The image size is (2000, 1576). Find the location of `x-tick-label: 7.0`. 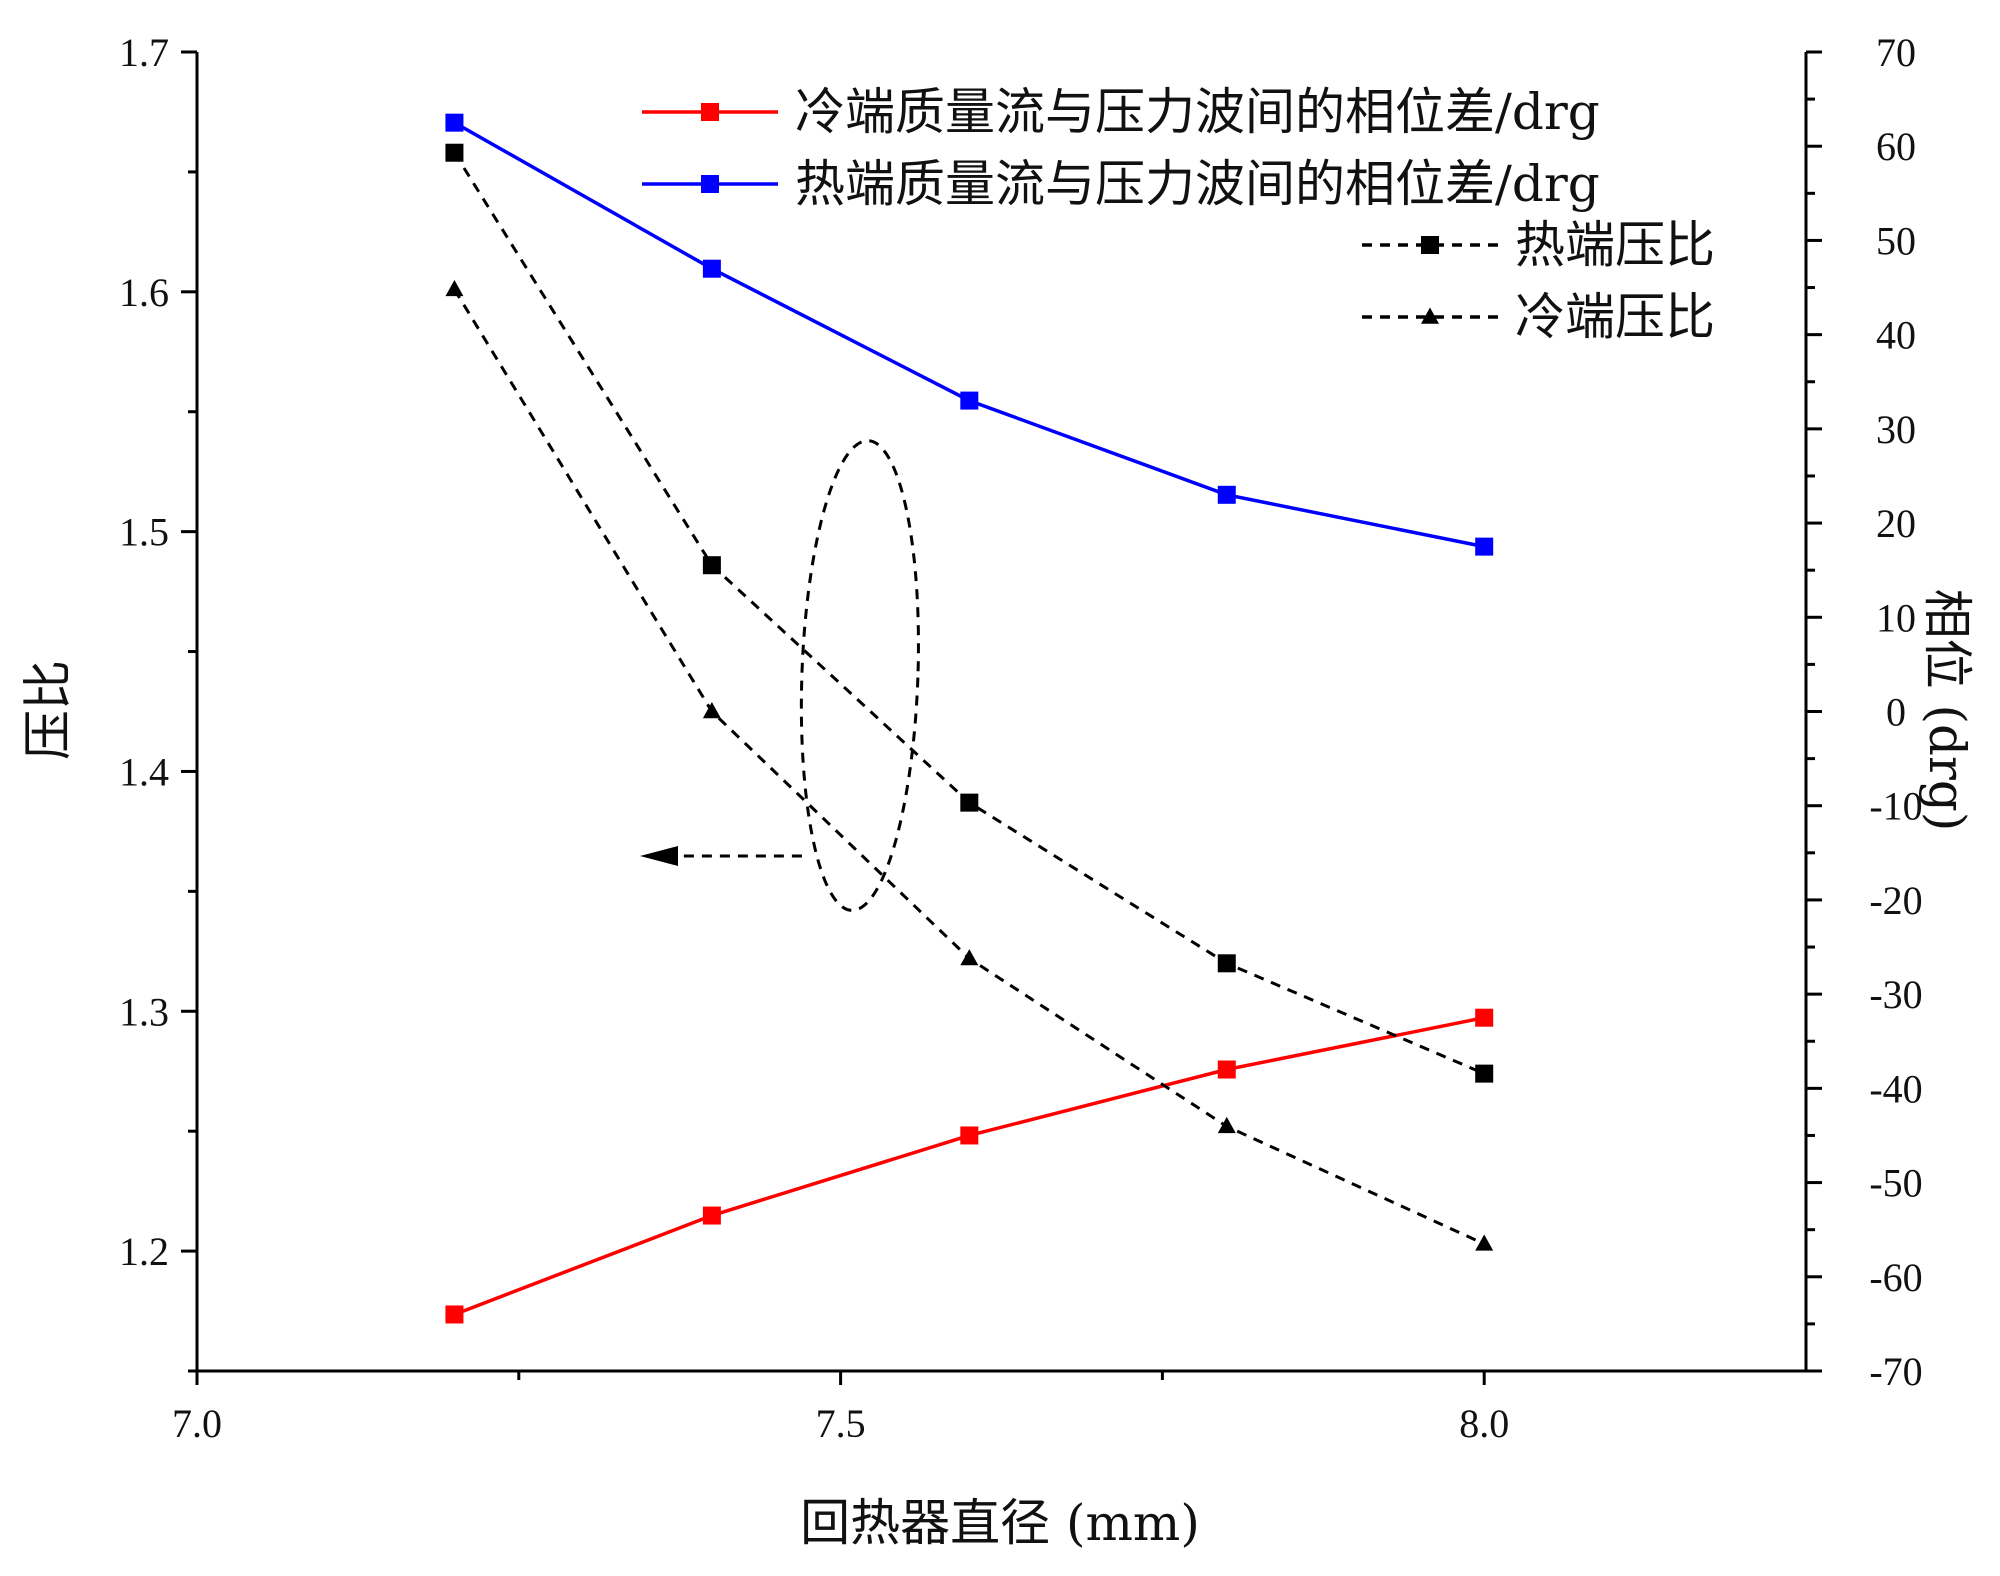

x-tick-label: 7.0 is located at coordinates (197, 1423).